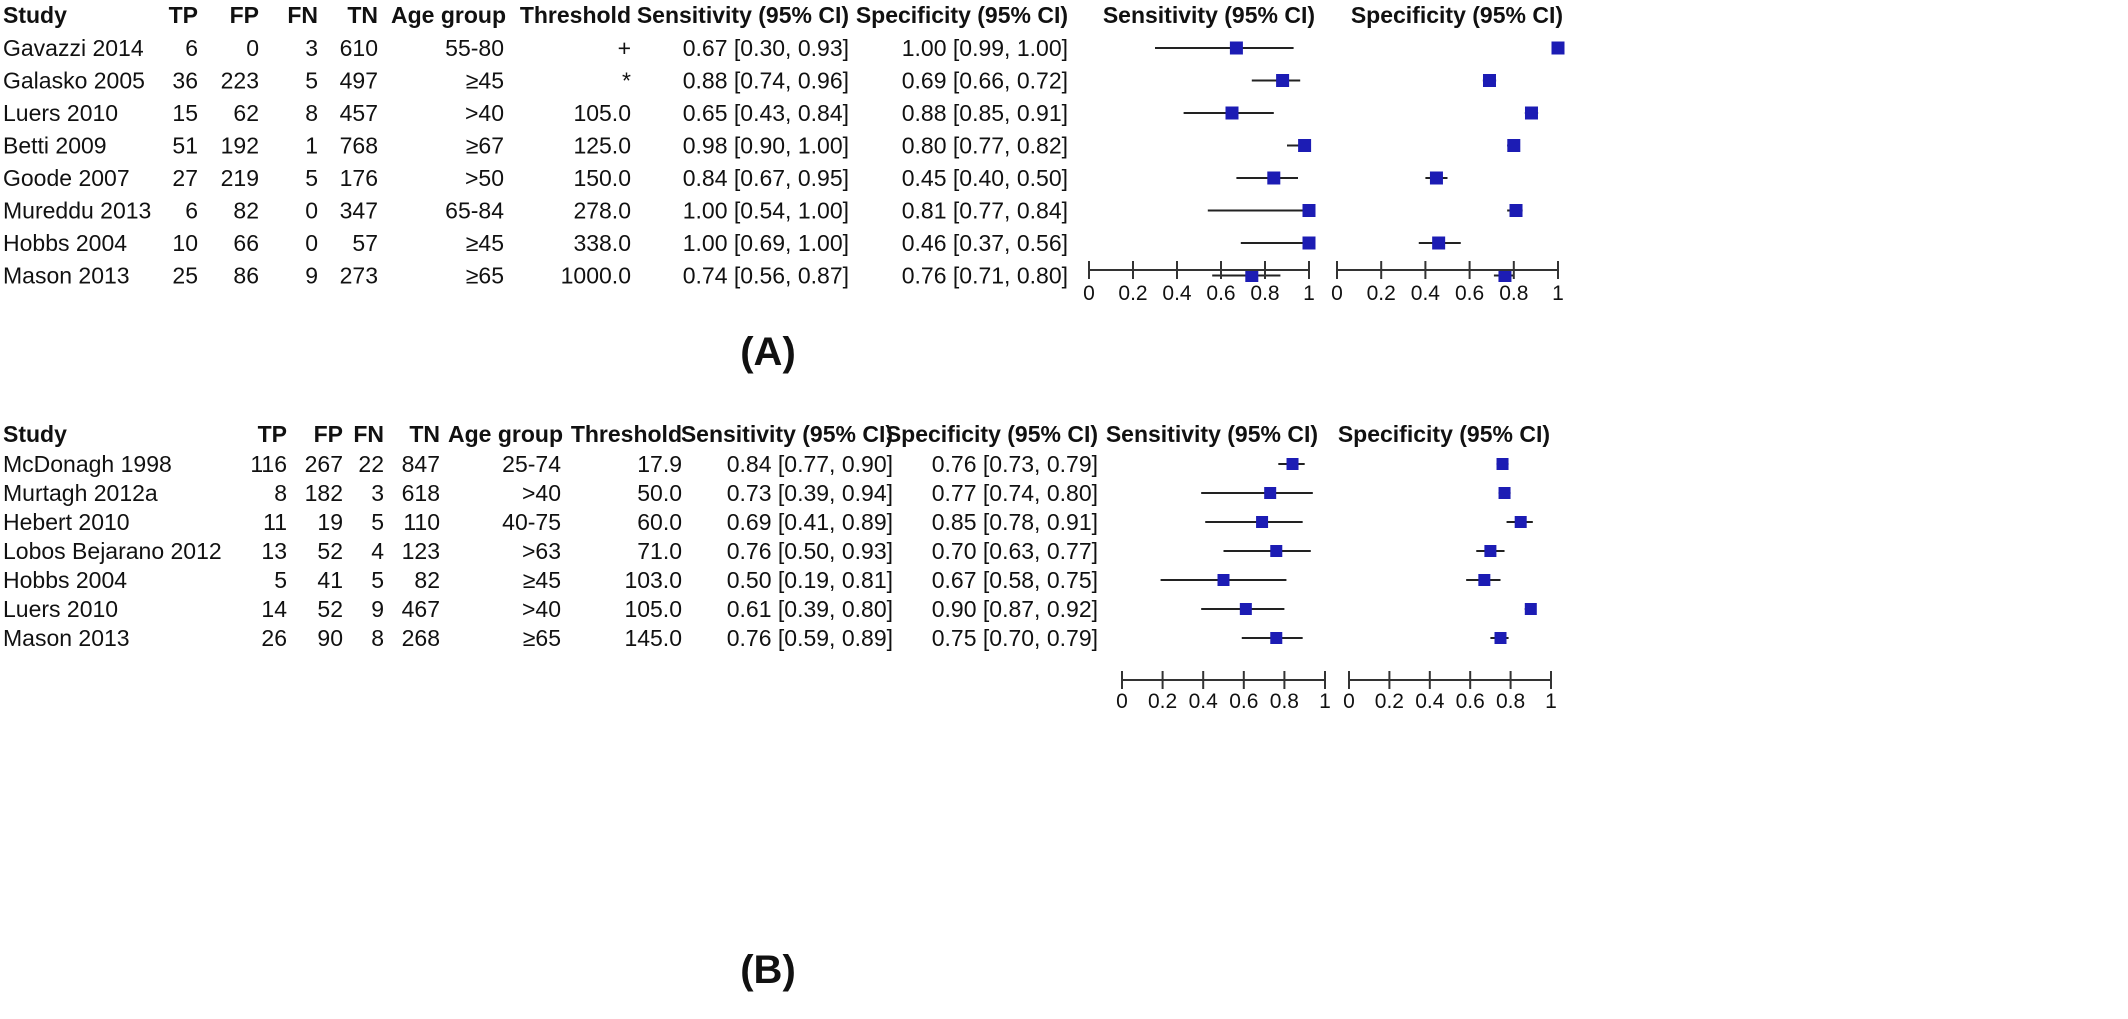 The image size is (2128, 1019). What do you see at coordinates (311, 211) in the screenshot?
I see `cell-fn: 0` at bounding box center [311, 211].